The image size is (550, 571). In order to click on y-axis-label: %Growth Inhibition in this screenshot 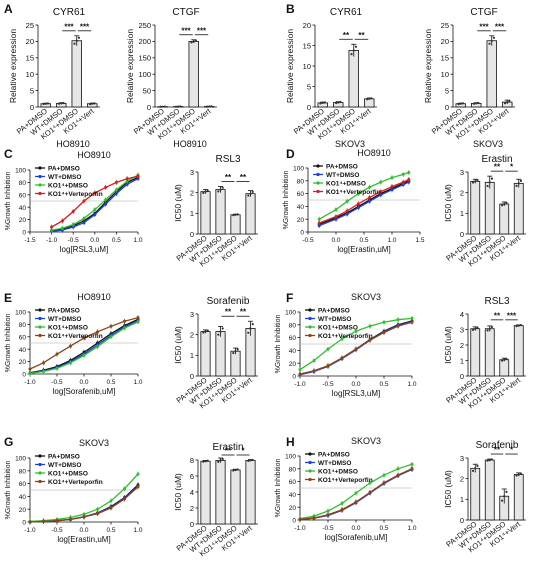, I will do `click(278, 344)`.